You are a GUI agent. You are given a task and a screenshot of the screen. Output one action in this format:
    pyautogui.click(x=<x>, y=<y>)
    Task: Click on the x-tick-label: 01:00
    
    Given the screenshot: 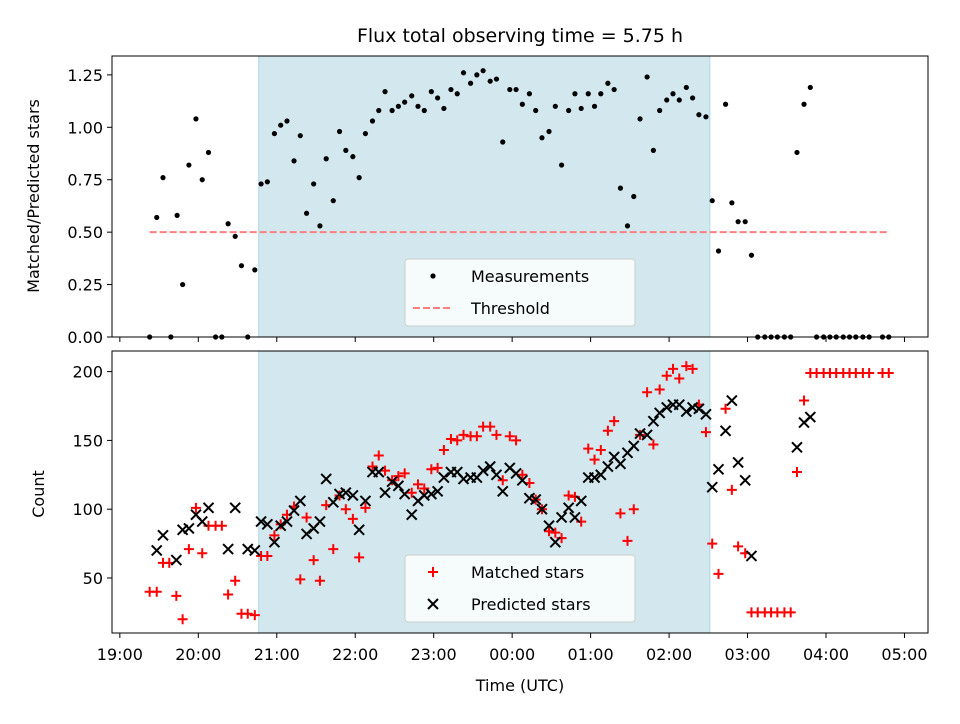 What is the action you would take?
    pyautogui.click(x=591, y=654)
    